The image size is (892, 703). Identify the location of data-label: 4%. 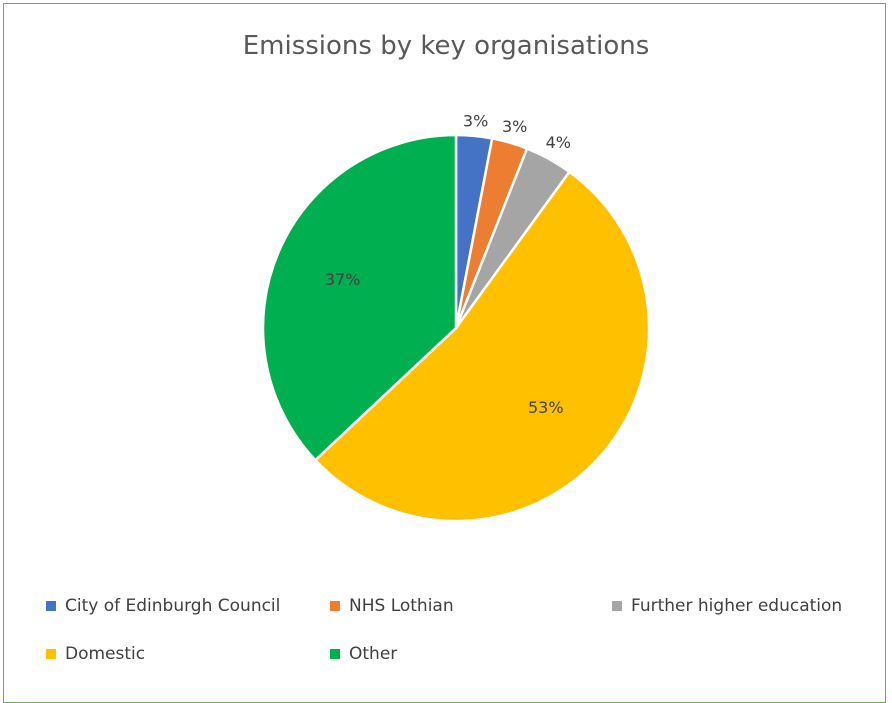
(558, 142).